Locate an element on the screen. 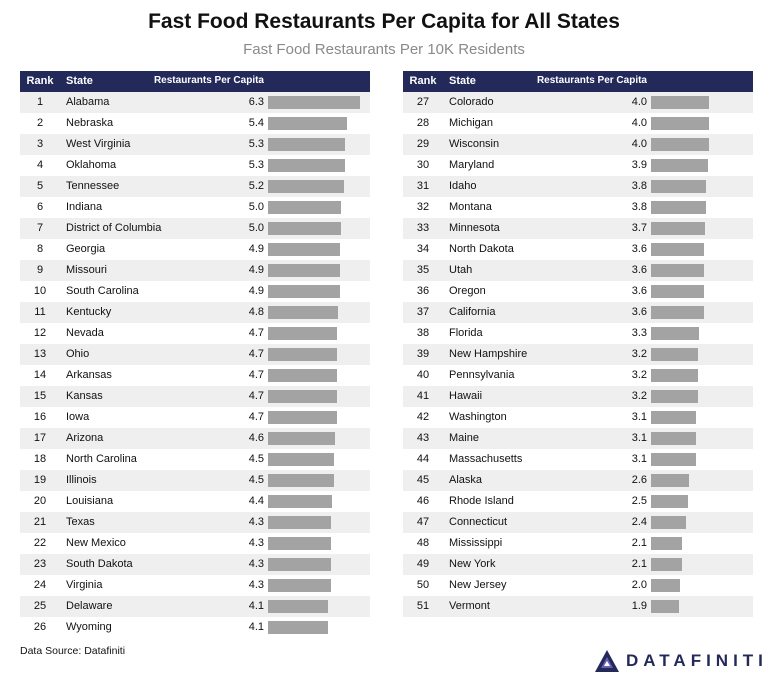 This screenshot has width=768, height=686. rank-cell: 24 is located at coordinates (40, 585).